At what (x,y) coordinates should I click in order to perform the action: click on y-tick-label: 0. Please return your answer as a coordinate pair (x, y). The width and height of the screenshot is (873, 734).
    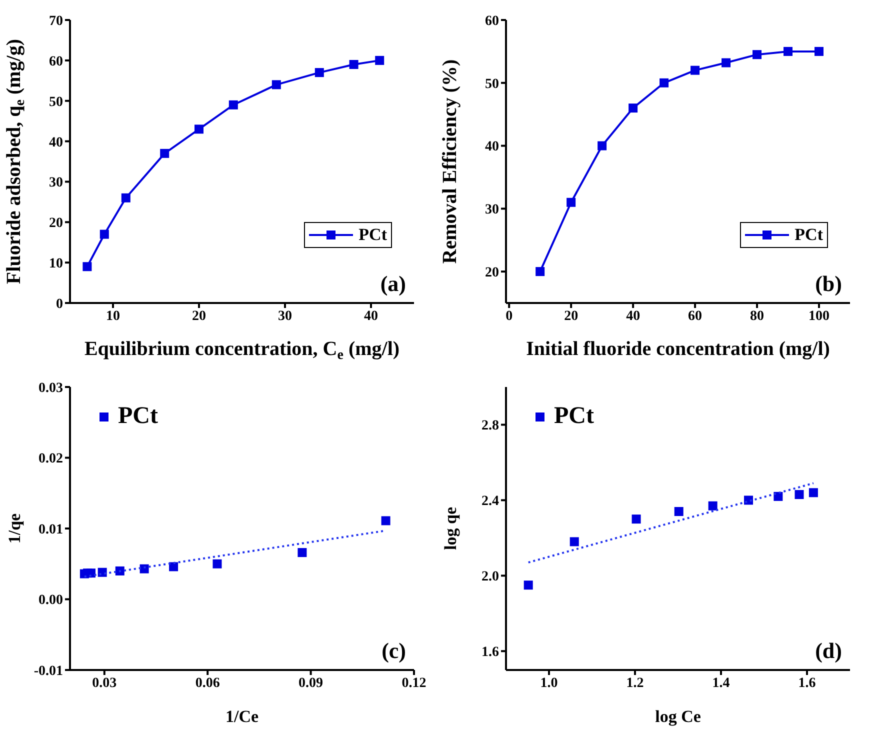
    Looking at the image, I should click on (59, 304).